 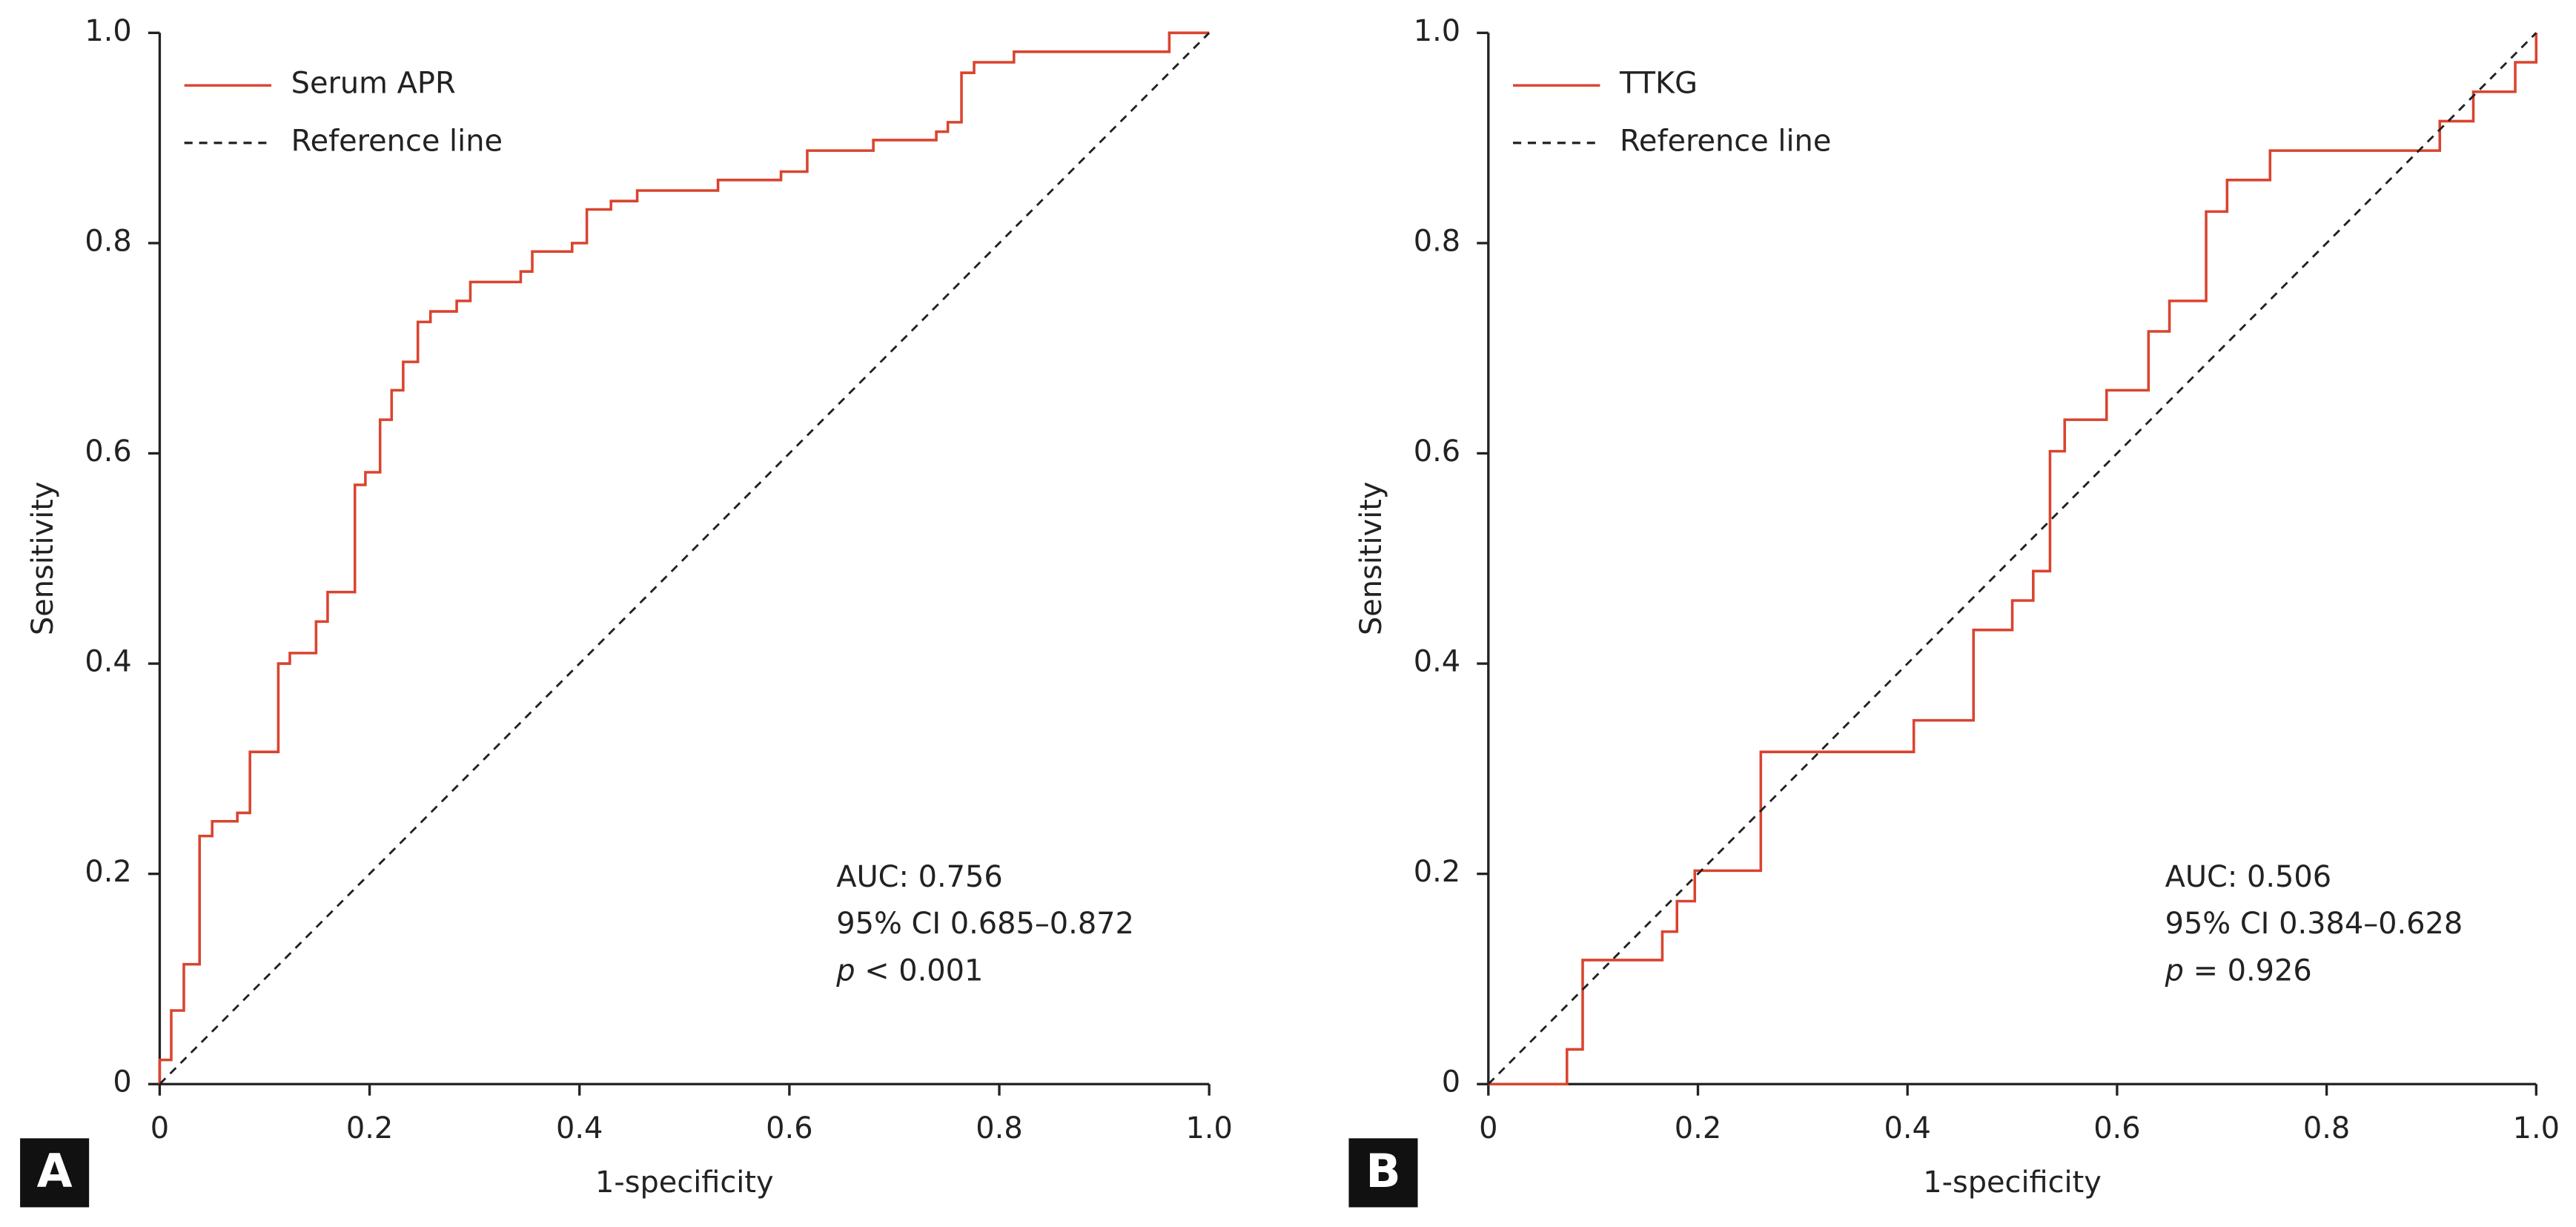 What do you see at coordinates (373, 84) in the screenshot?
I see `legend-label: Serum APR` at bounding box center [373, 84].